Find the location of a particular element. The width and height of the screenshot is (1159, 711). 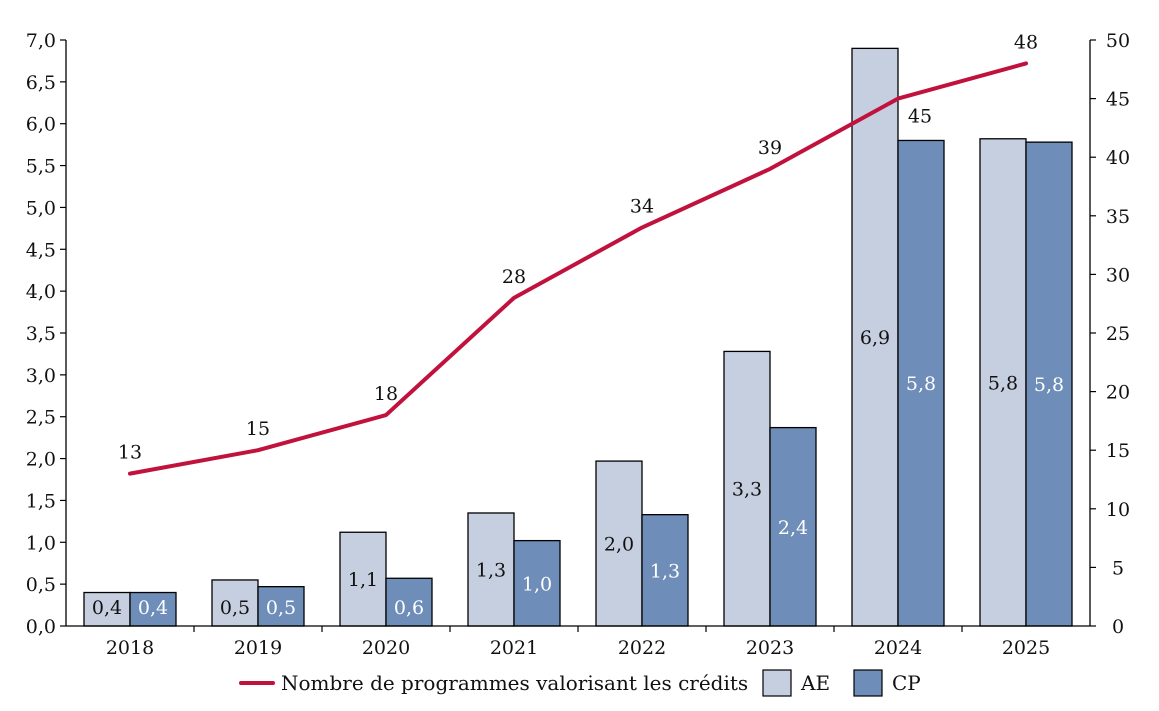

data-label-ae-2020: 1,1 is located at coordinates (363, 580).